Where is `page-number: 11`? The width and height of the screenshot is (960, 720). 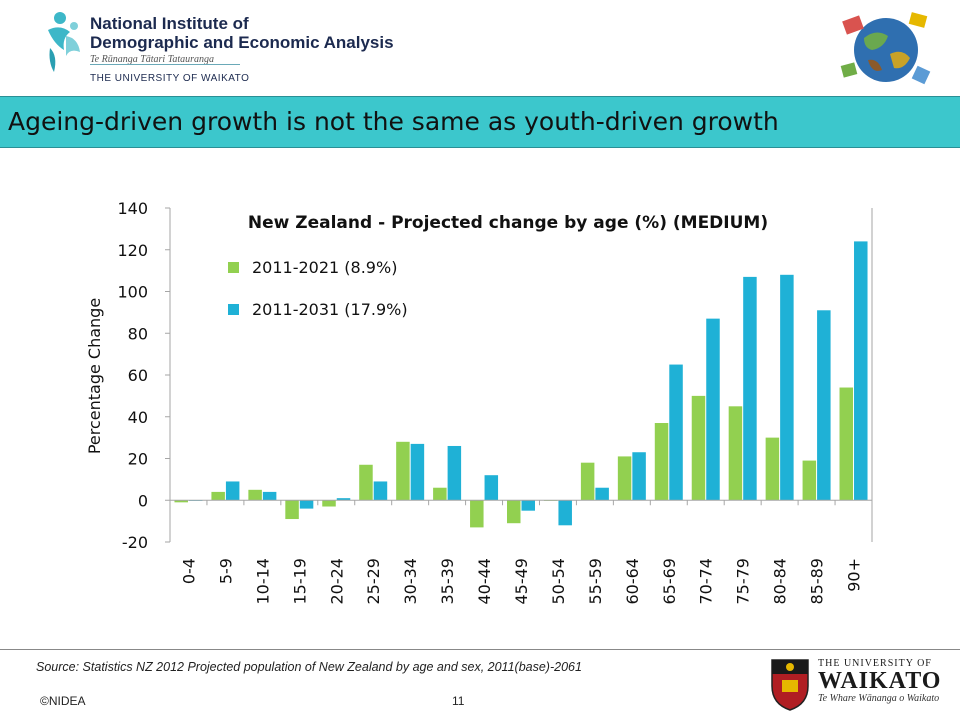 page-number: 11 is located at coordinates (458, 701).